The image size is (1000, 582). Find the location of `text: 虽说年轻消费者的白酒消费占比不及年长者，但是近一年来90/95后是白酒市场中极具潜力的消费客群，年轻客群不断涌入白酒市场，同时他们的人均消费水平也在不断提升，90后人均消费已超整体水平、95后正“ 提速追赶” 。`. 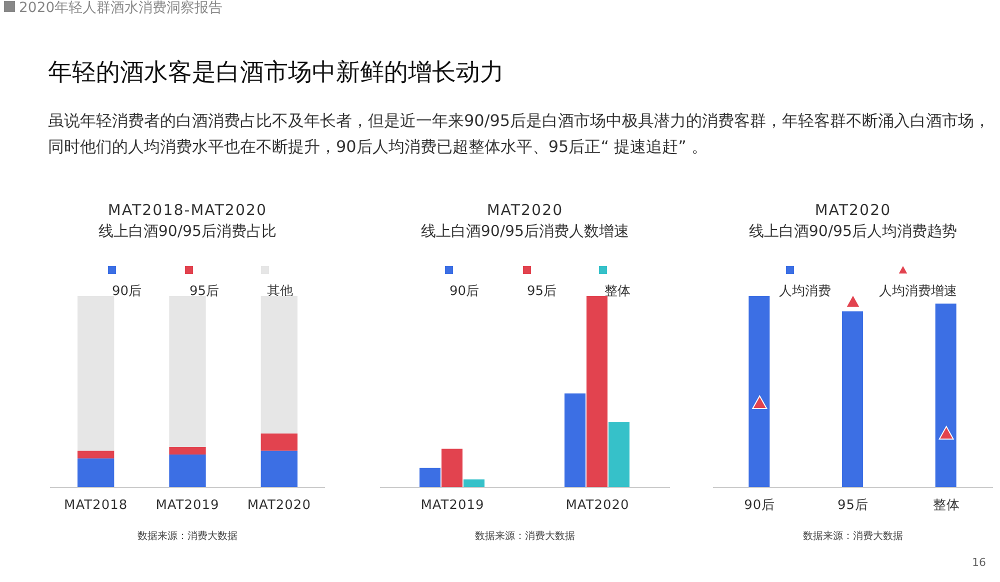

text: 虽说年轻消费者的白酒消费占比不及年长者，但是近一年来90/95后是白酒市场中极具潜力的消费客群，年轻客群不断涌入白酒市场，同时他们的人均消费水平也在不断提升，90后人均消费已超整体水平、95后正“ 提速追赶” 。 is located at coordinates (520, 134).